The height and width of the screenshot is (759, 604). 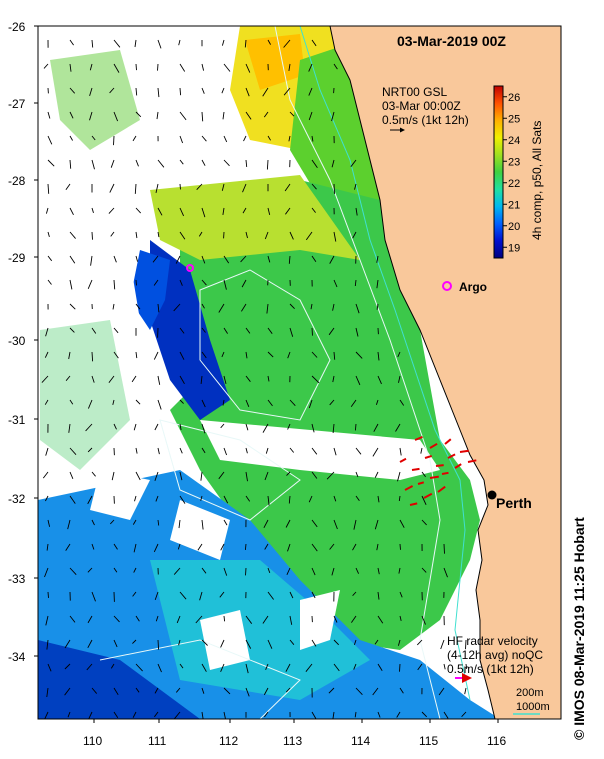 What do you see at coordinates (228, 741) in the screenshot?
I see `x-tick-label: 112` at bounding box center [228, 741].